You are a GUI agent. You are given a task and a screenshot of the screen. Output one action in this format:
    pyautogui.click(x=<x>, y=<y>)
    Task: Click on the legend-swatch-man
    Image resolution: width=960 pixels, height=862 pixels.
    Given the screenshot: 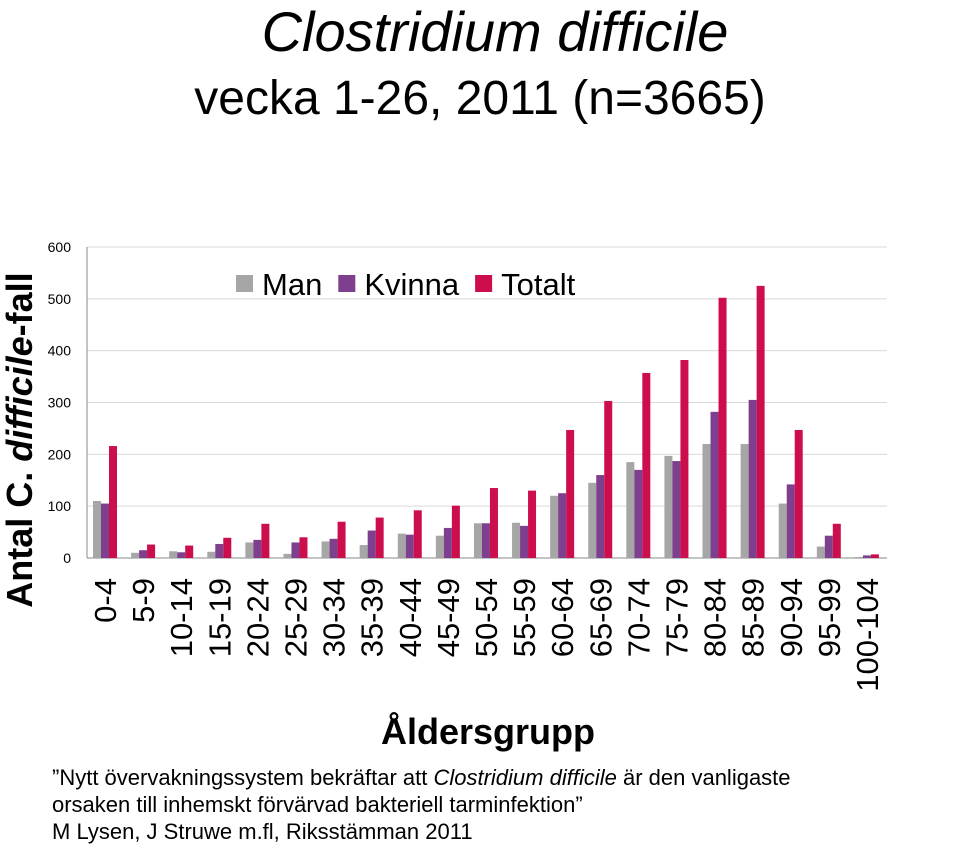 What is the action you would take?
    pyautogui.click(x=244, y=283)
    